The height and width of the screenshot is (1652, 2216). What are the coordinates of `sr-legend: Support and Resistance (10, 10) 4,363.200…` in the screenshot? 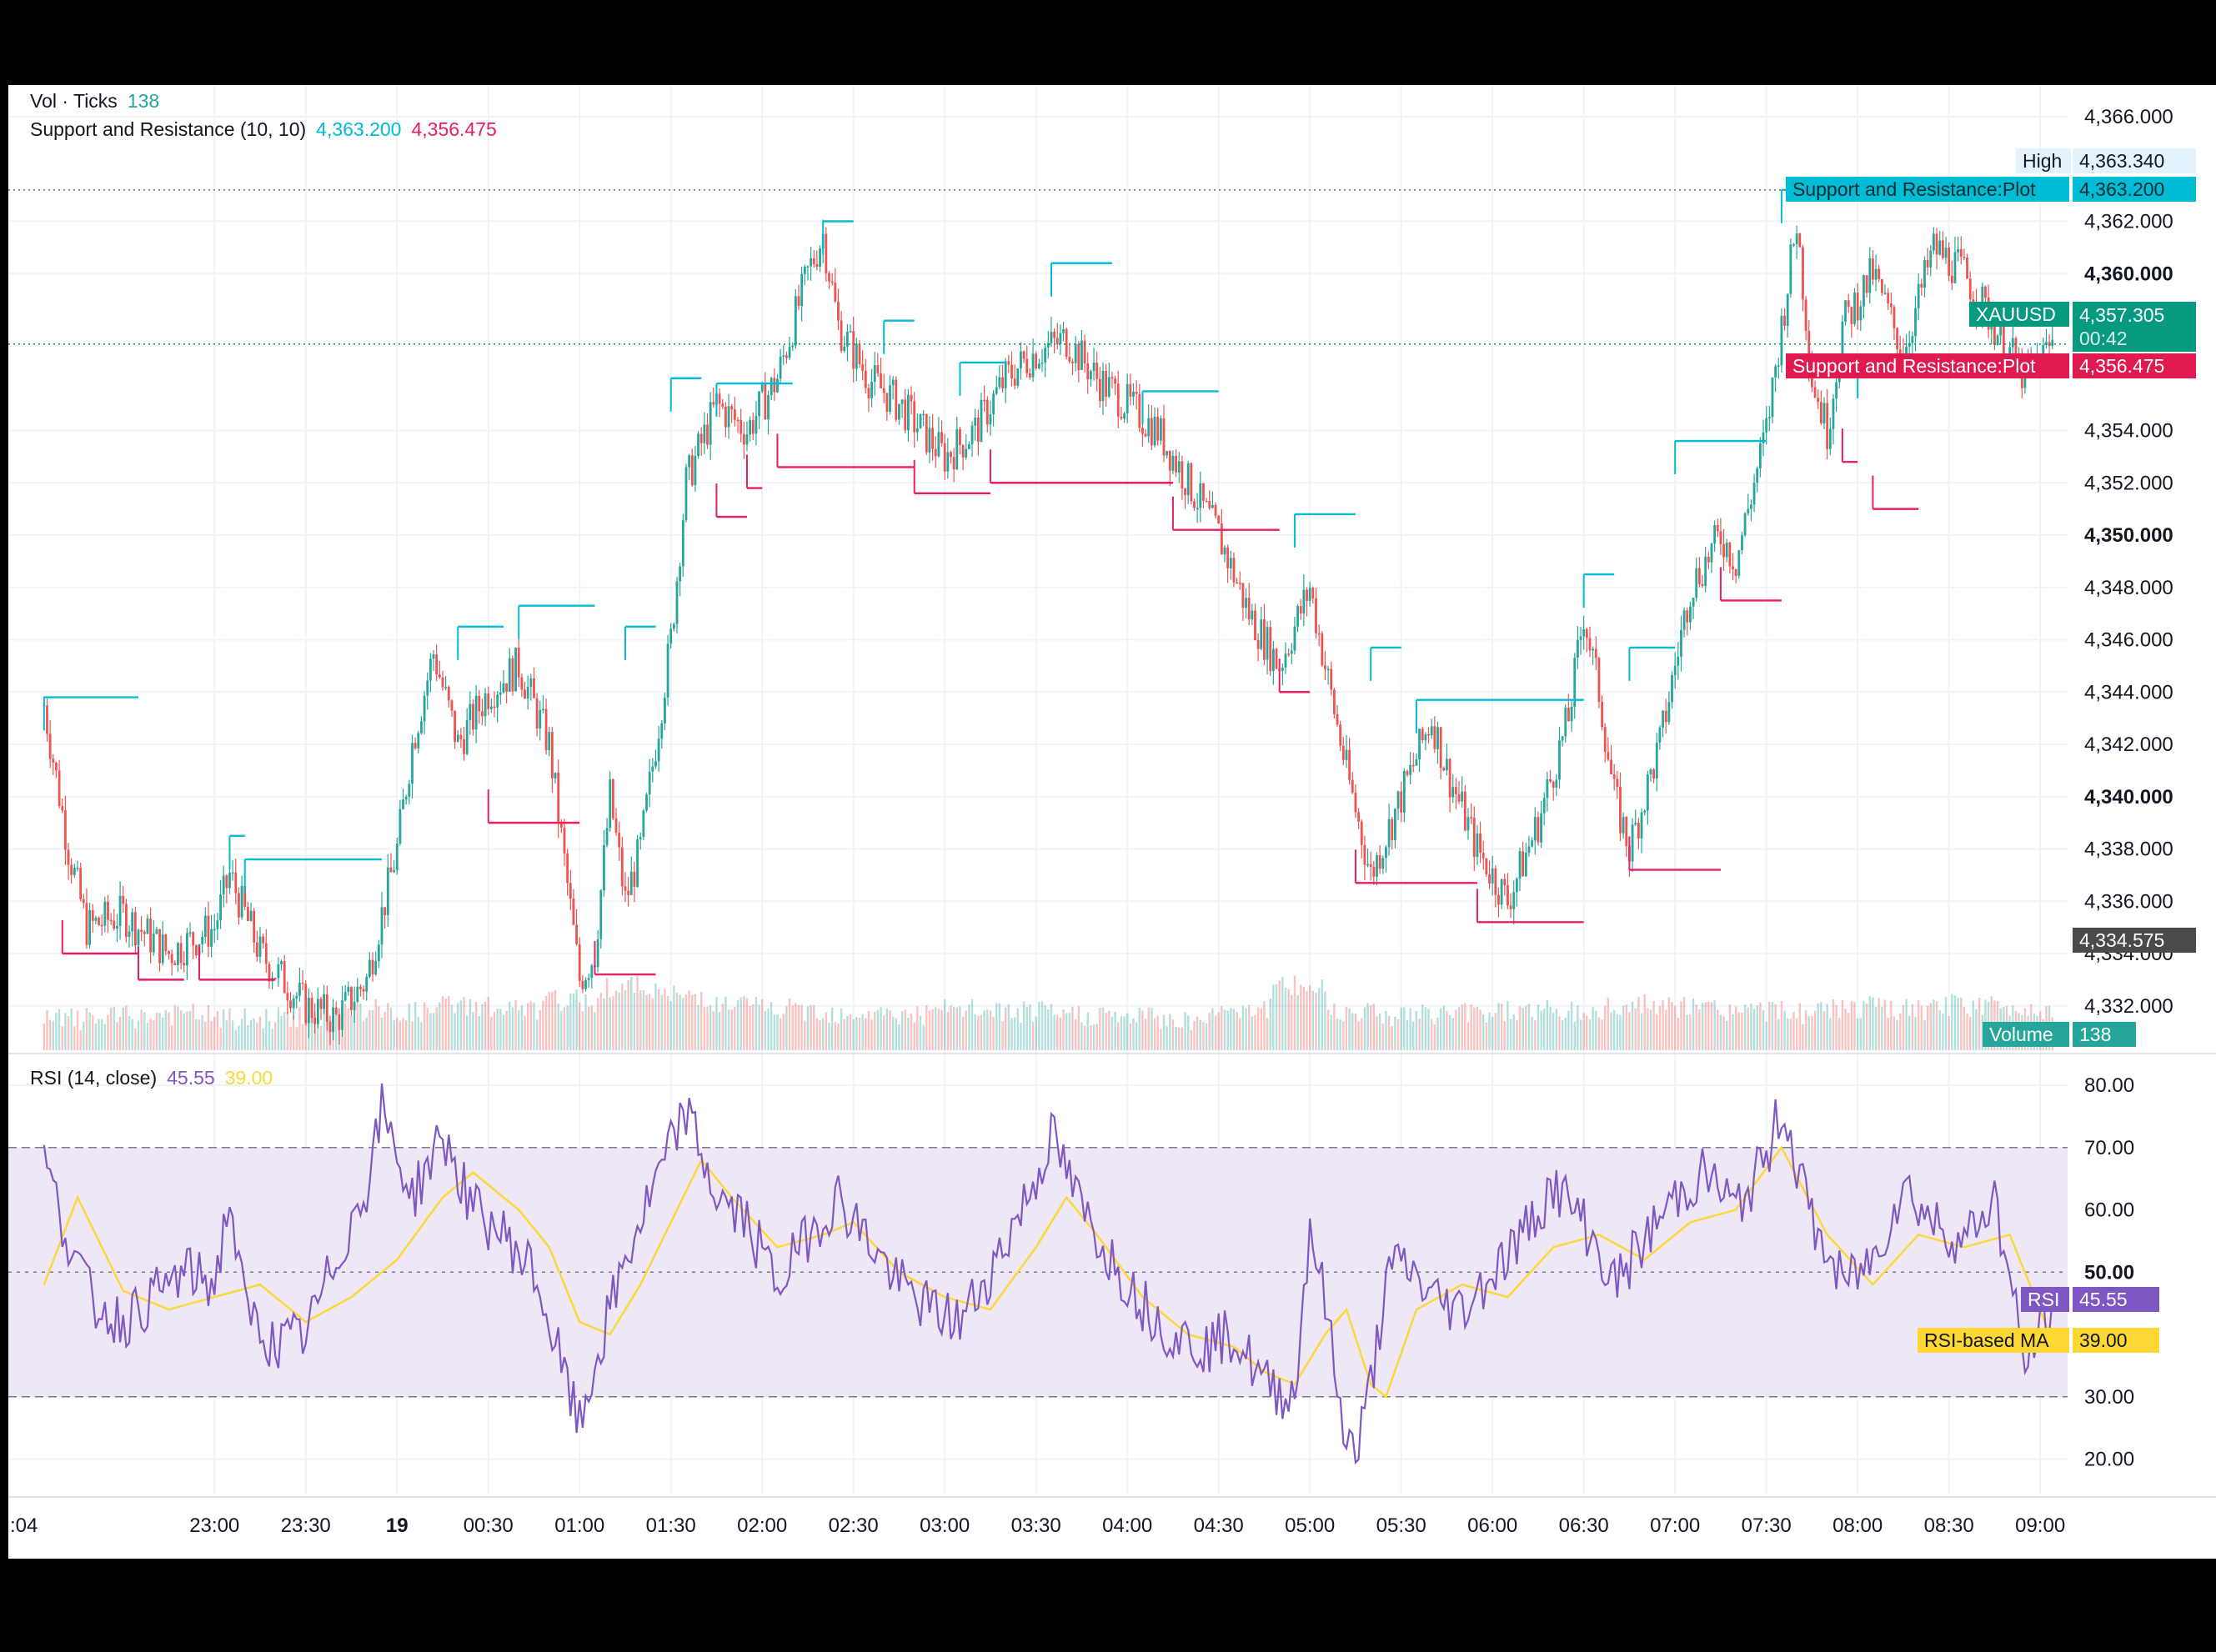 It's located at (268, 129).